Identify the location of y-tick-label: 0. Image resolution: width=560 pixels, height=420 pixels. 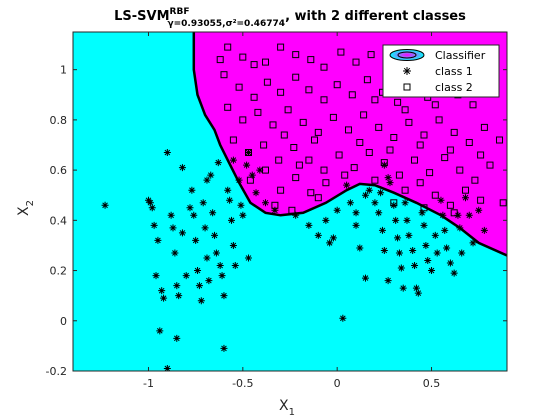
(63, 321).